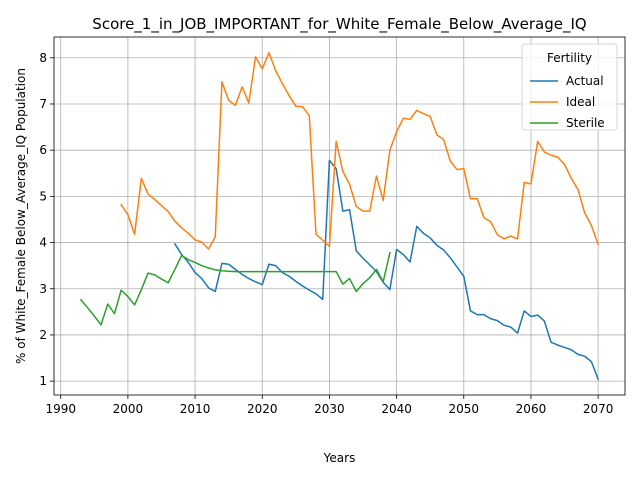 The height and width of the screenshot is (480, 640). What do you see at coordinates (329, 409) in the screenshot?
I see `x-tick-label: 2030` at bounding box center [329, 409].